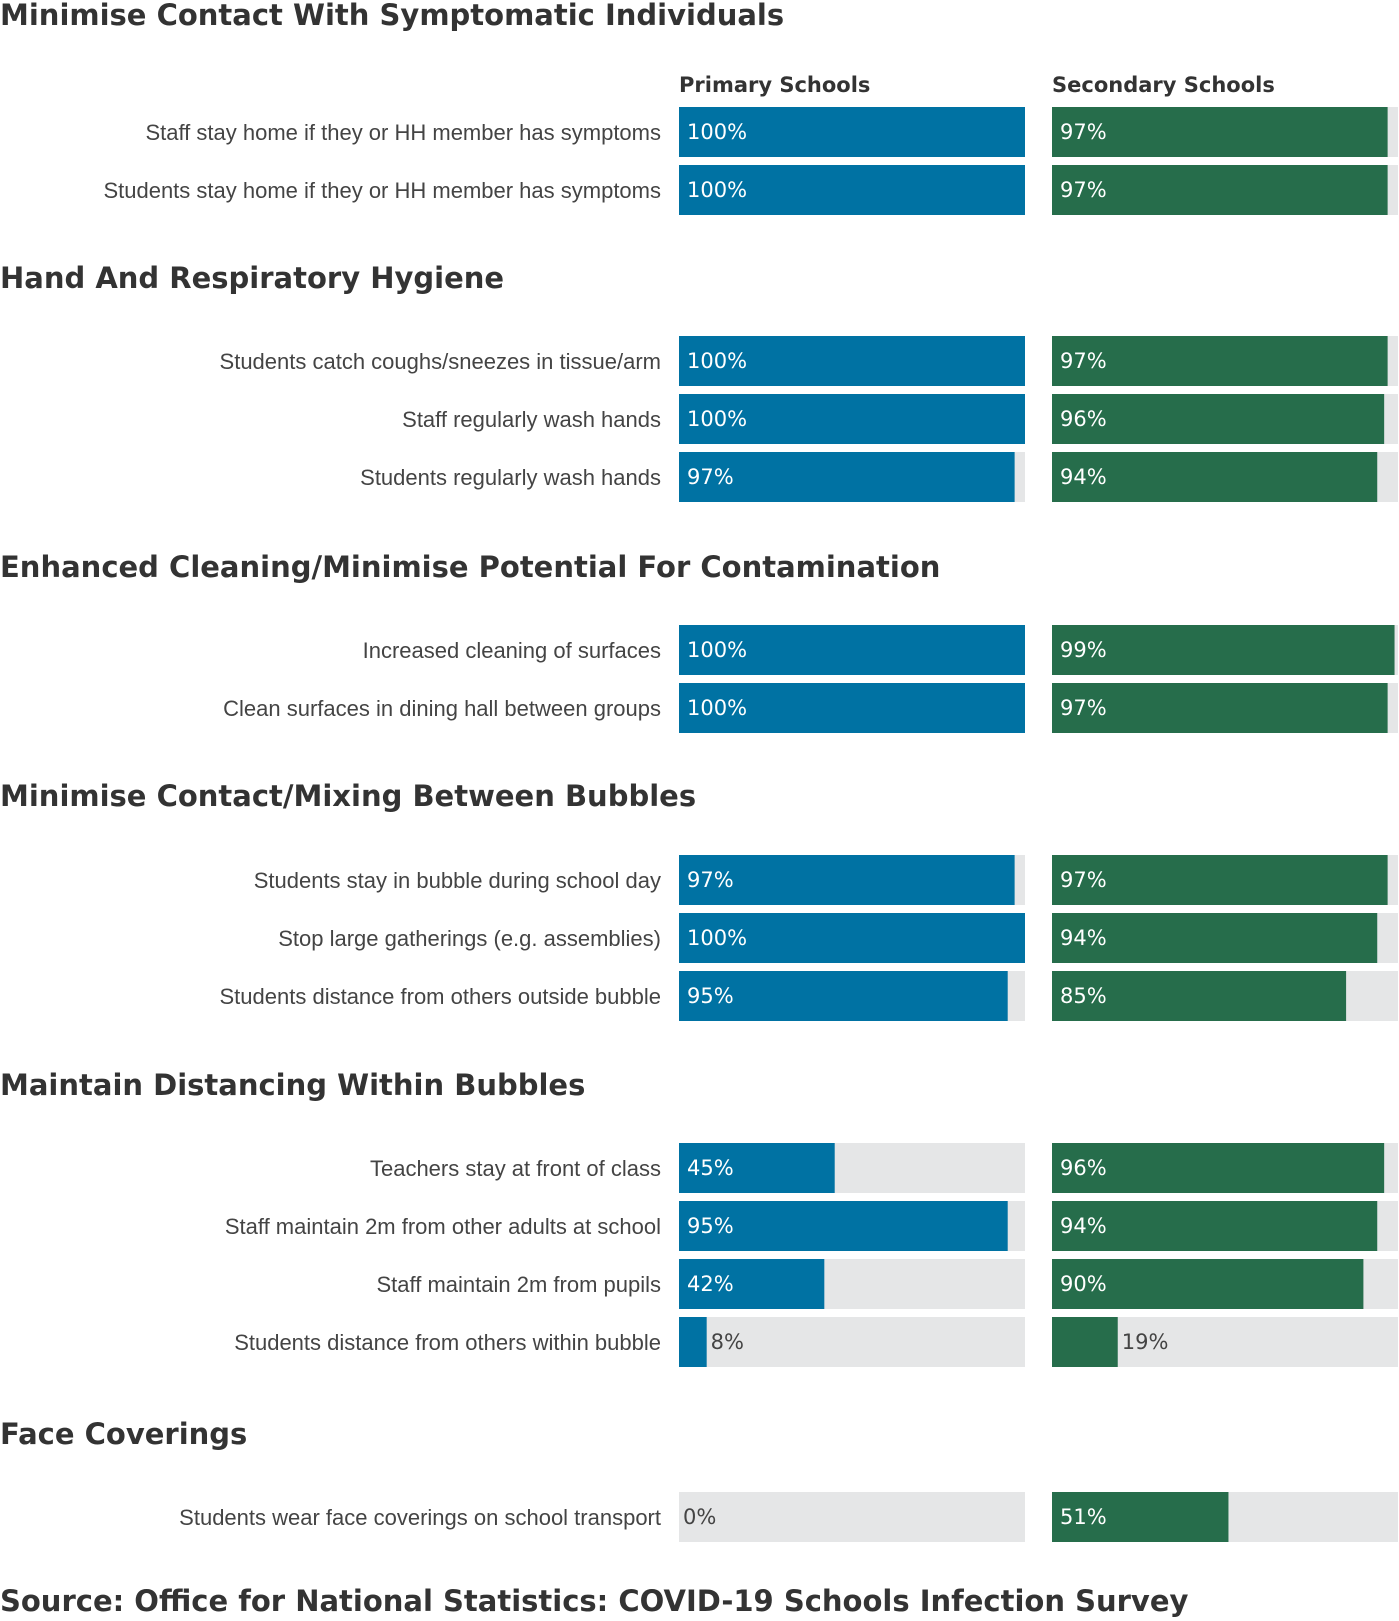  I want to click on section-title: Maintain Distancing Within Bubbles, so click(292, 1085).